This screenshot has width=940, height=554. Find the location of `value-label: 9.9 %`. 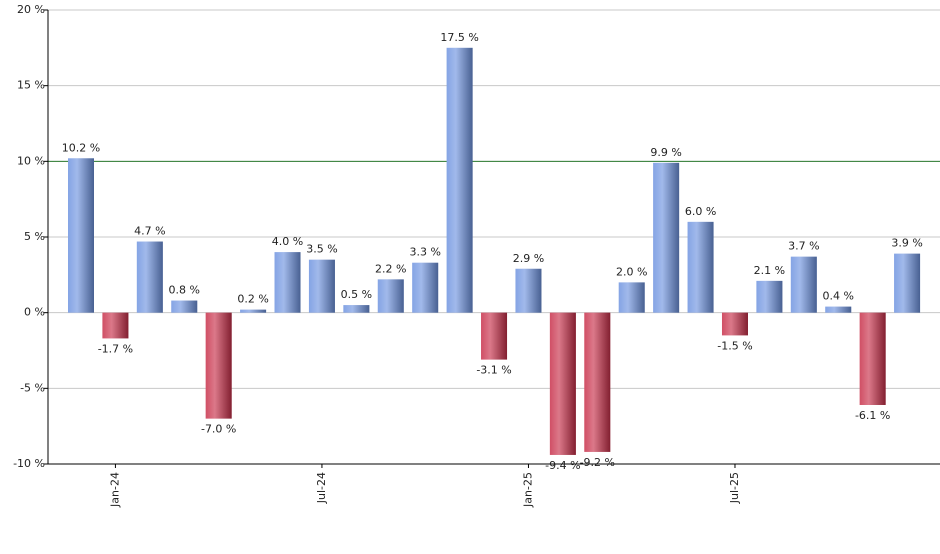

value-label: 9.9 % is located at coordinates (665, 152).